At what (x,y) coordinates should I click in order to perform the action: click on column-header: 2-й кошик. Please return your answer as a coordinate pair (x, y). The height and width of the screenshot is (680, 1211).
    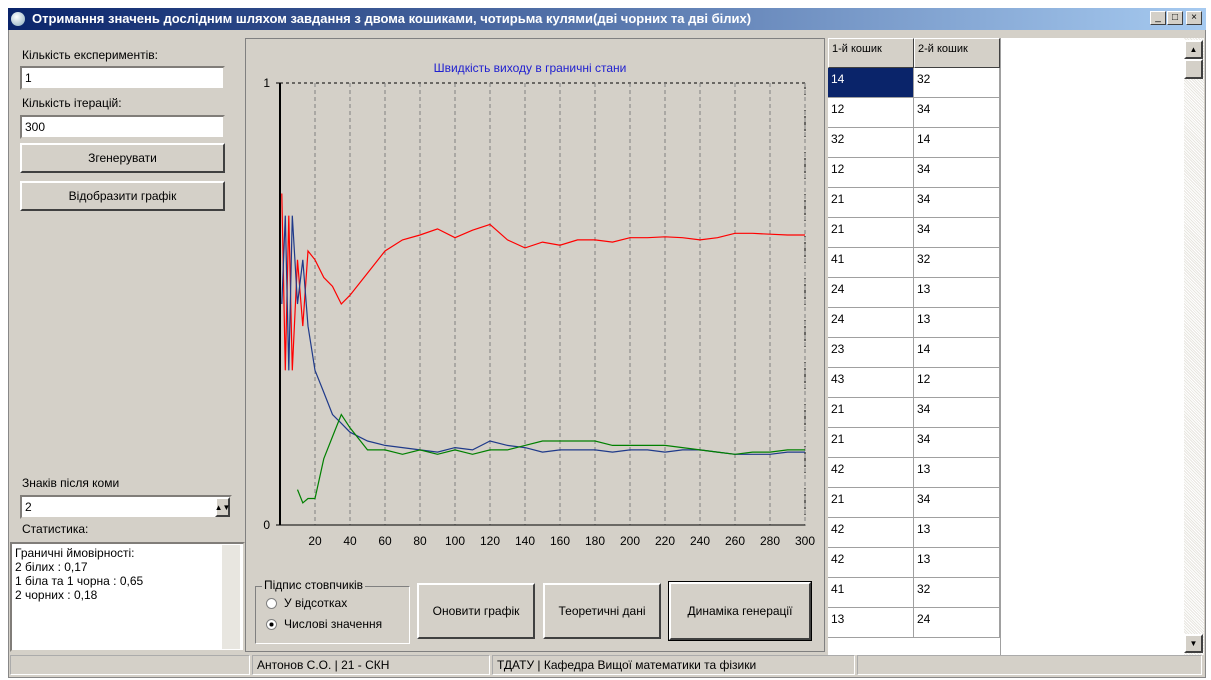
    Looking at the image, I should click on (957, 53).